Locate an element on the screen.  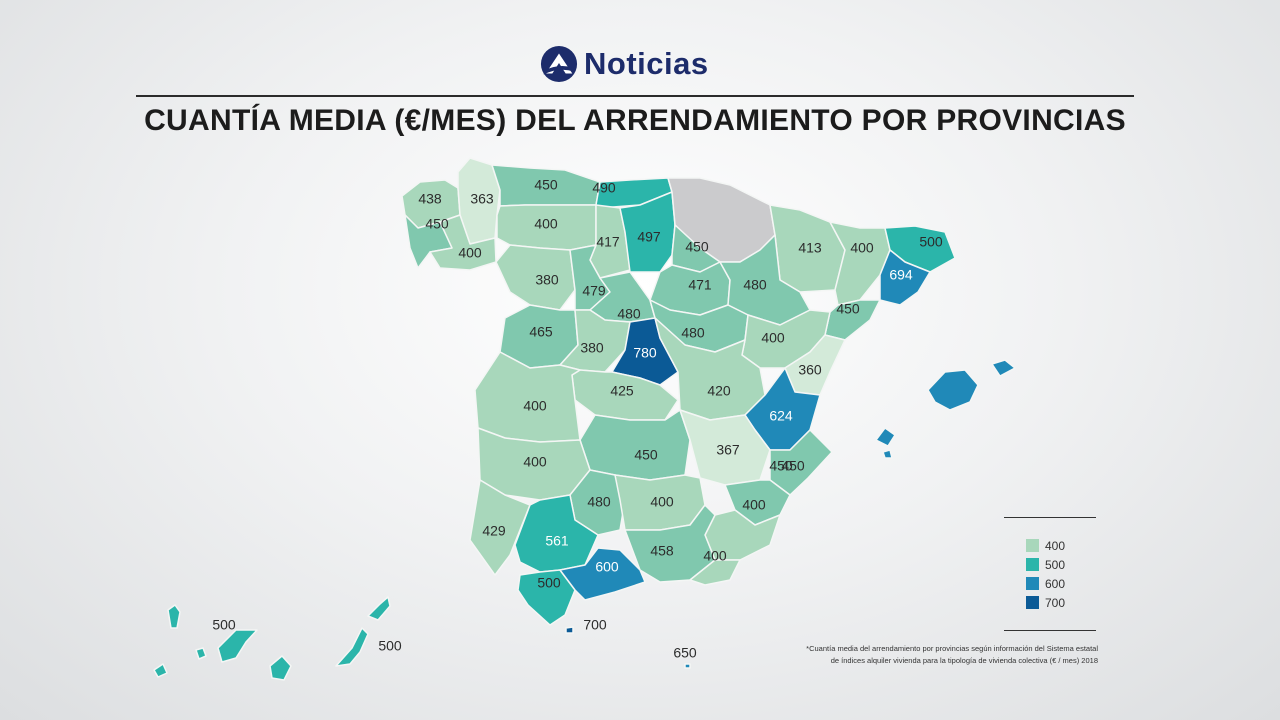
antena3-logo-icon is located at coordinates (559, 64).